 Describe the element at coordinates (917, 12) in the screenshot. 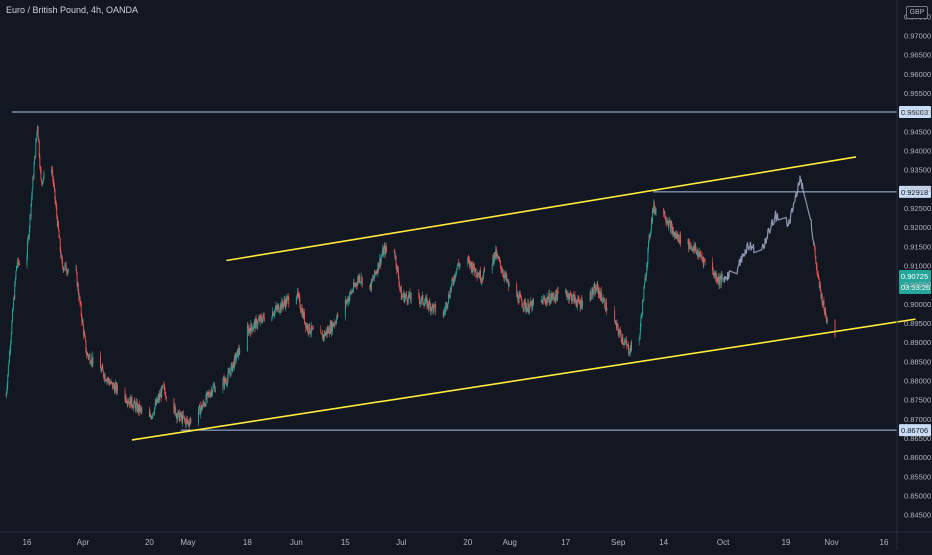

I see `currency-button: GBP` at that location.